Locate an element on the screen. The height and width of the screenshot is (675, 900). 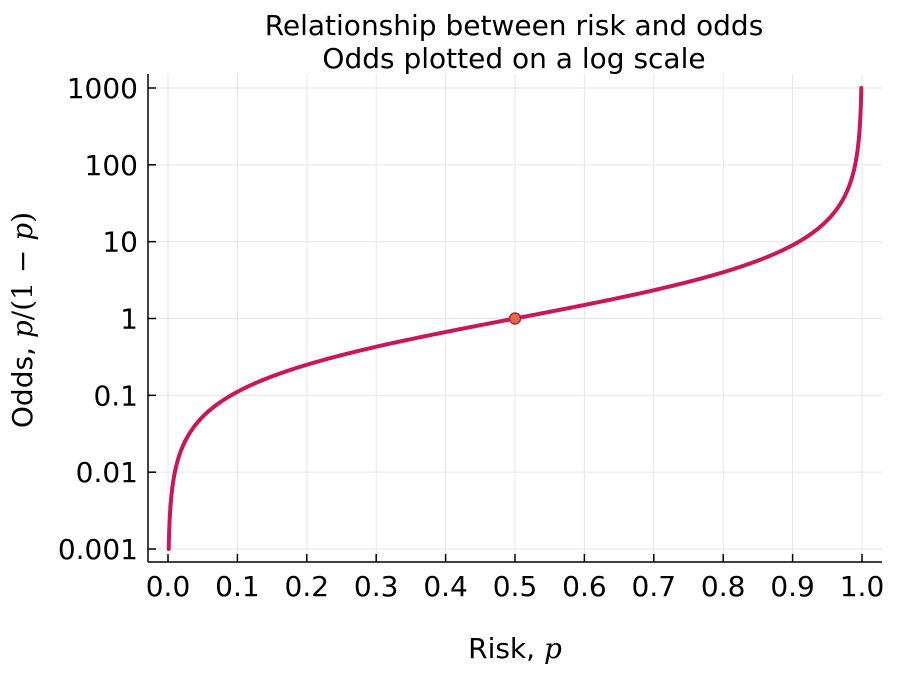
y-axis-label-math-mid: /(1 − is located at coordinates (22, 280).